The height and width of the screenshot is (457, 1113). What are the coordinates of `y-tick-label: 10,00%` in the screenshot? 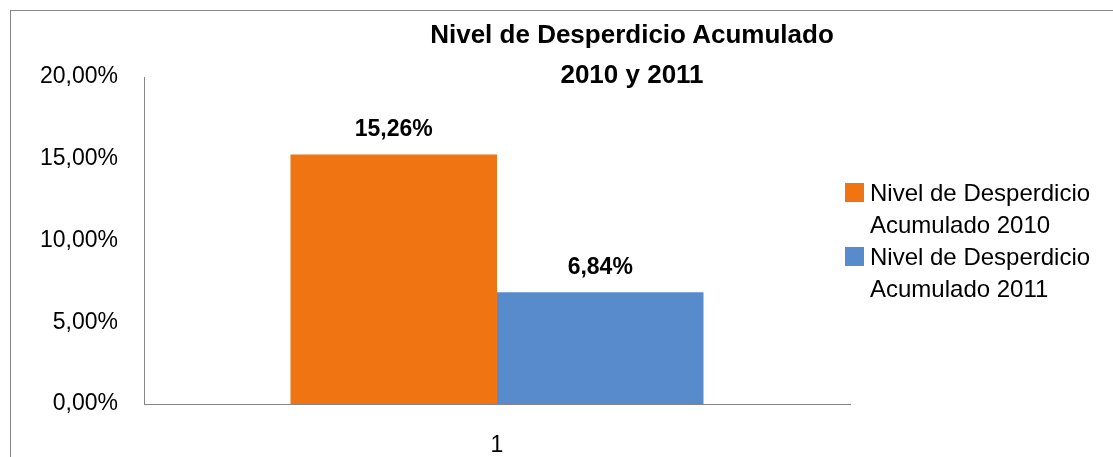 It's located at (78, 238).